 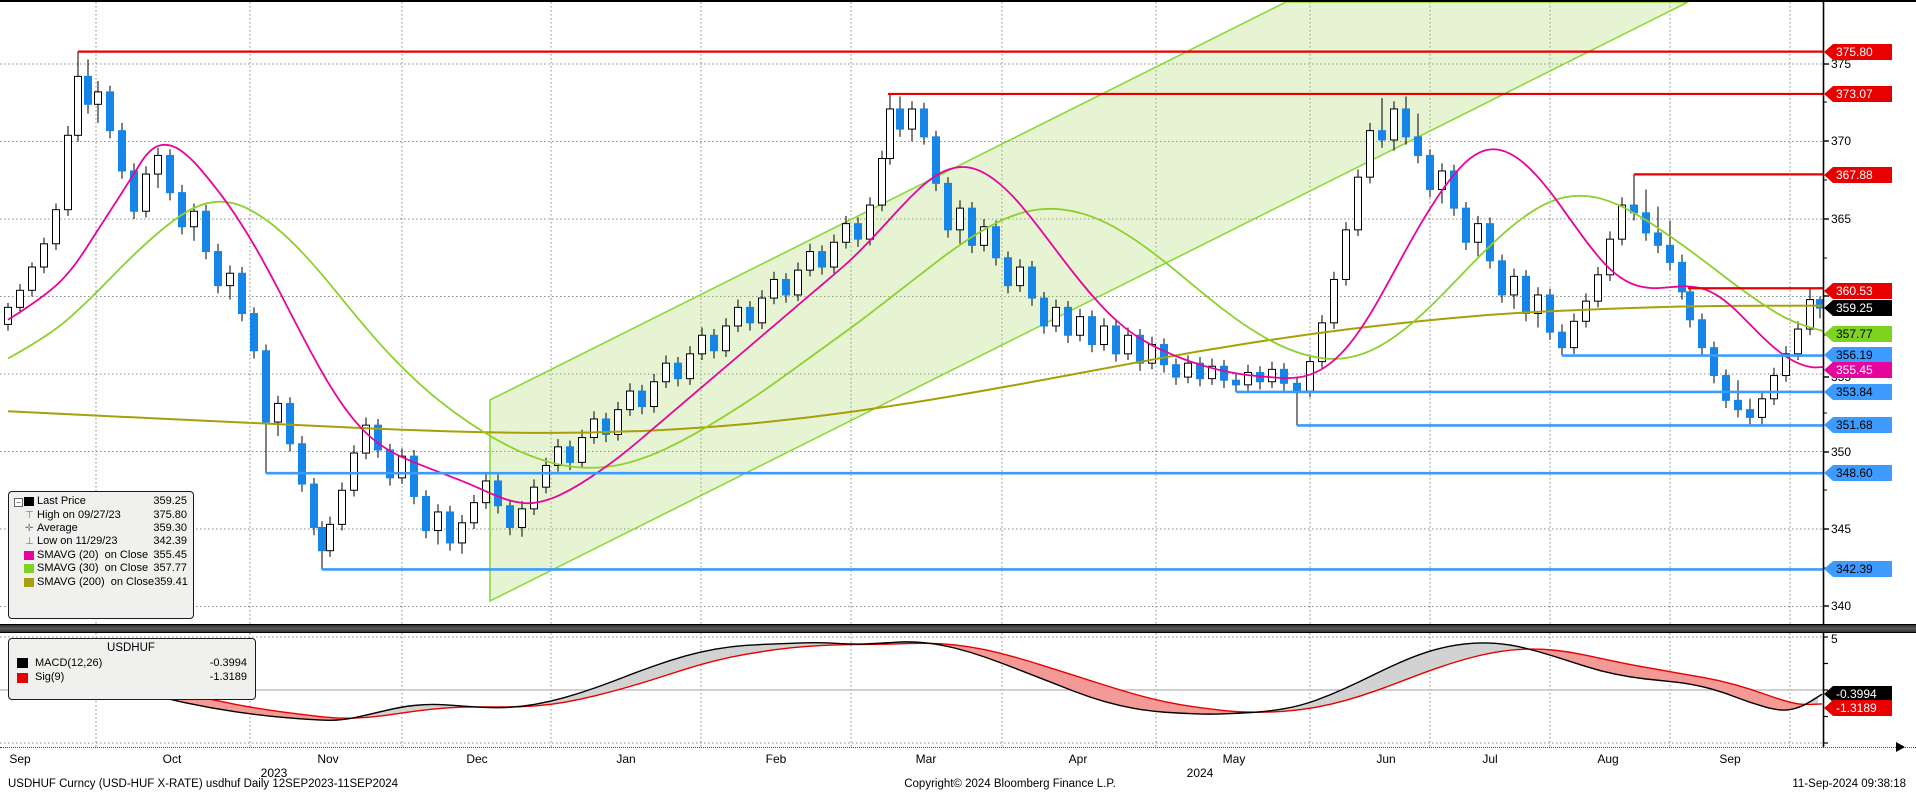 I want to click on legend-label: High on 09/27/23, so click(x=79, y=514).